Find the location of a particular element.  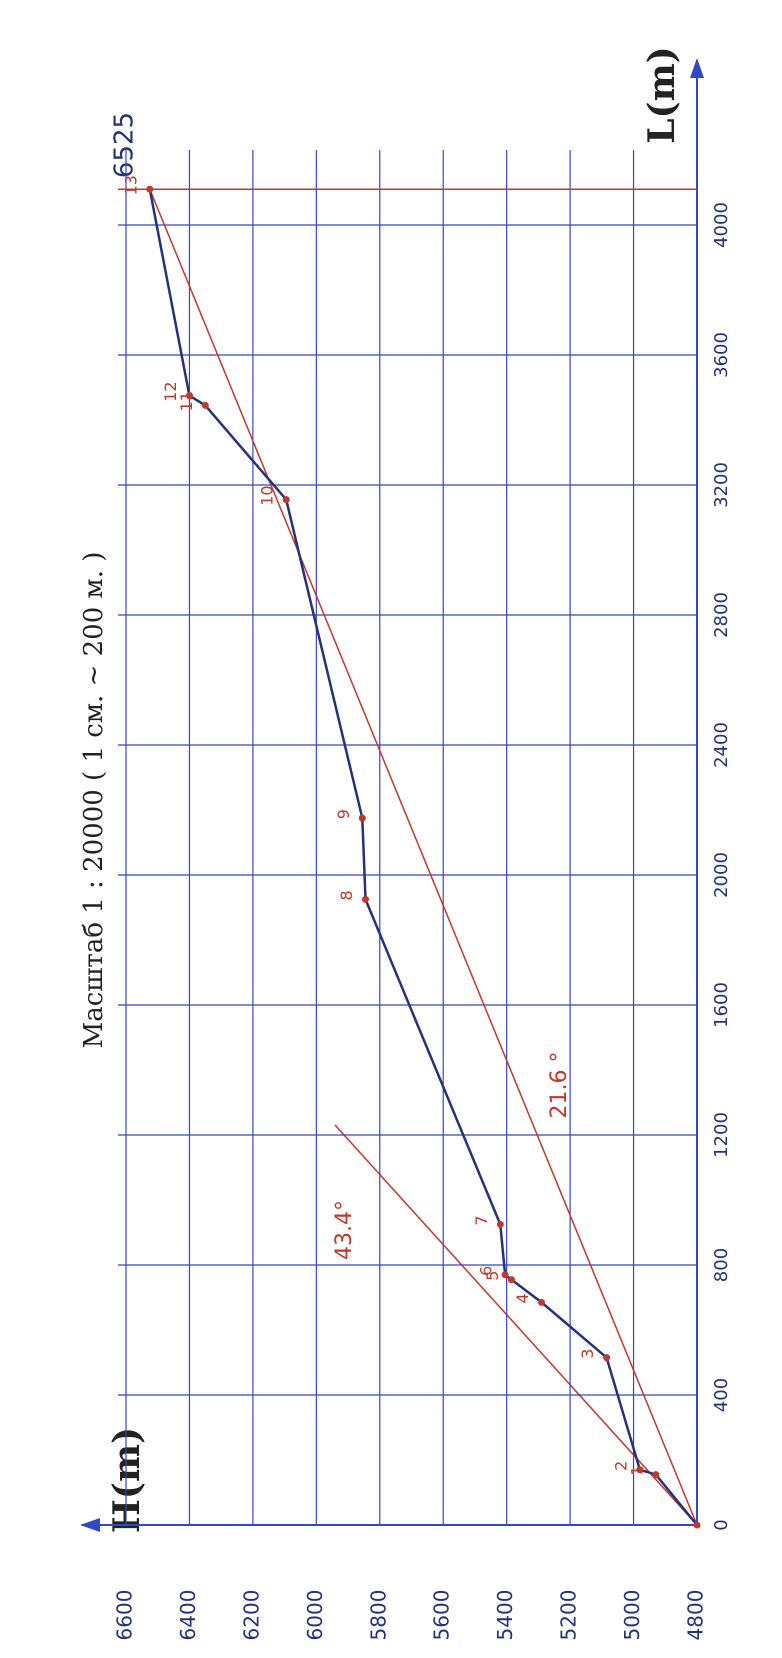

y-axis-label: H(m) is located at coordinates (127, 1480).